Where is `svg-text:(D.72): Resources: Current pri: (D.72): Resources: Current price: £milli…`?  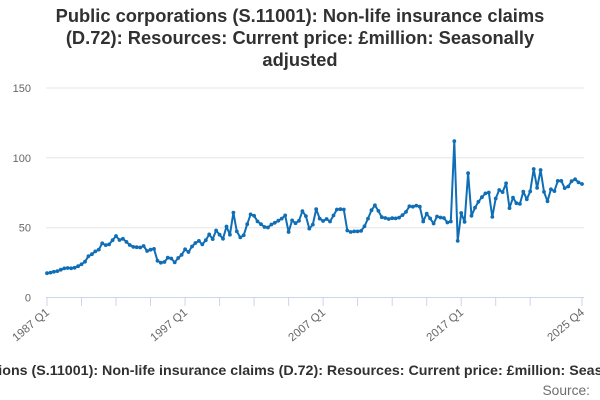 svg-text:(D.72): Resources: Current pri: (D.72): Resources: Current price: £milli… is located at coordinates (300, 37).